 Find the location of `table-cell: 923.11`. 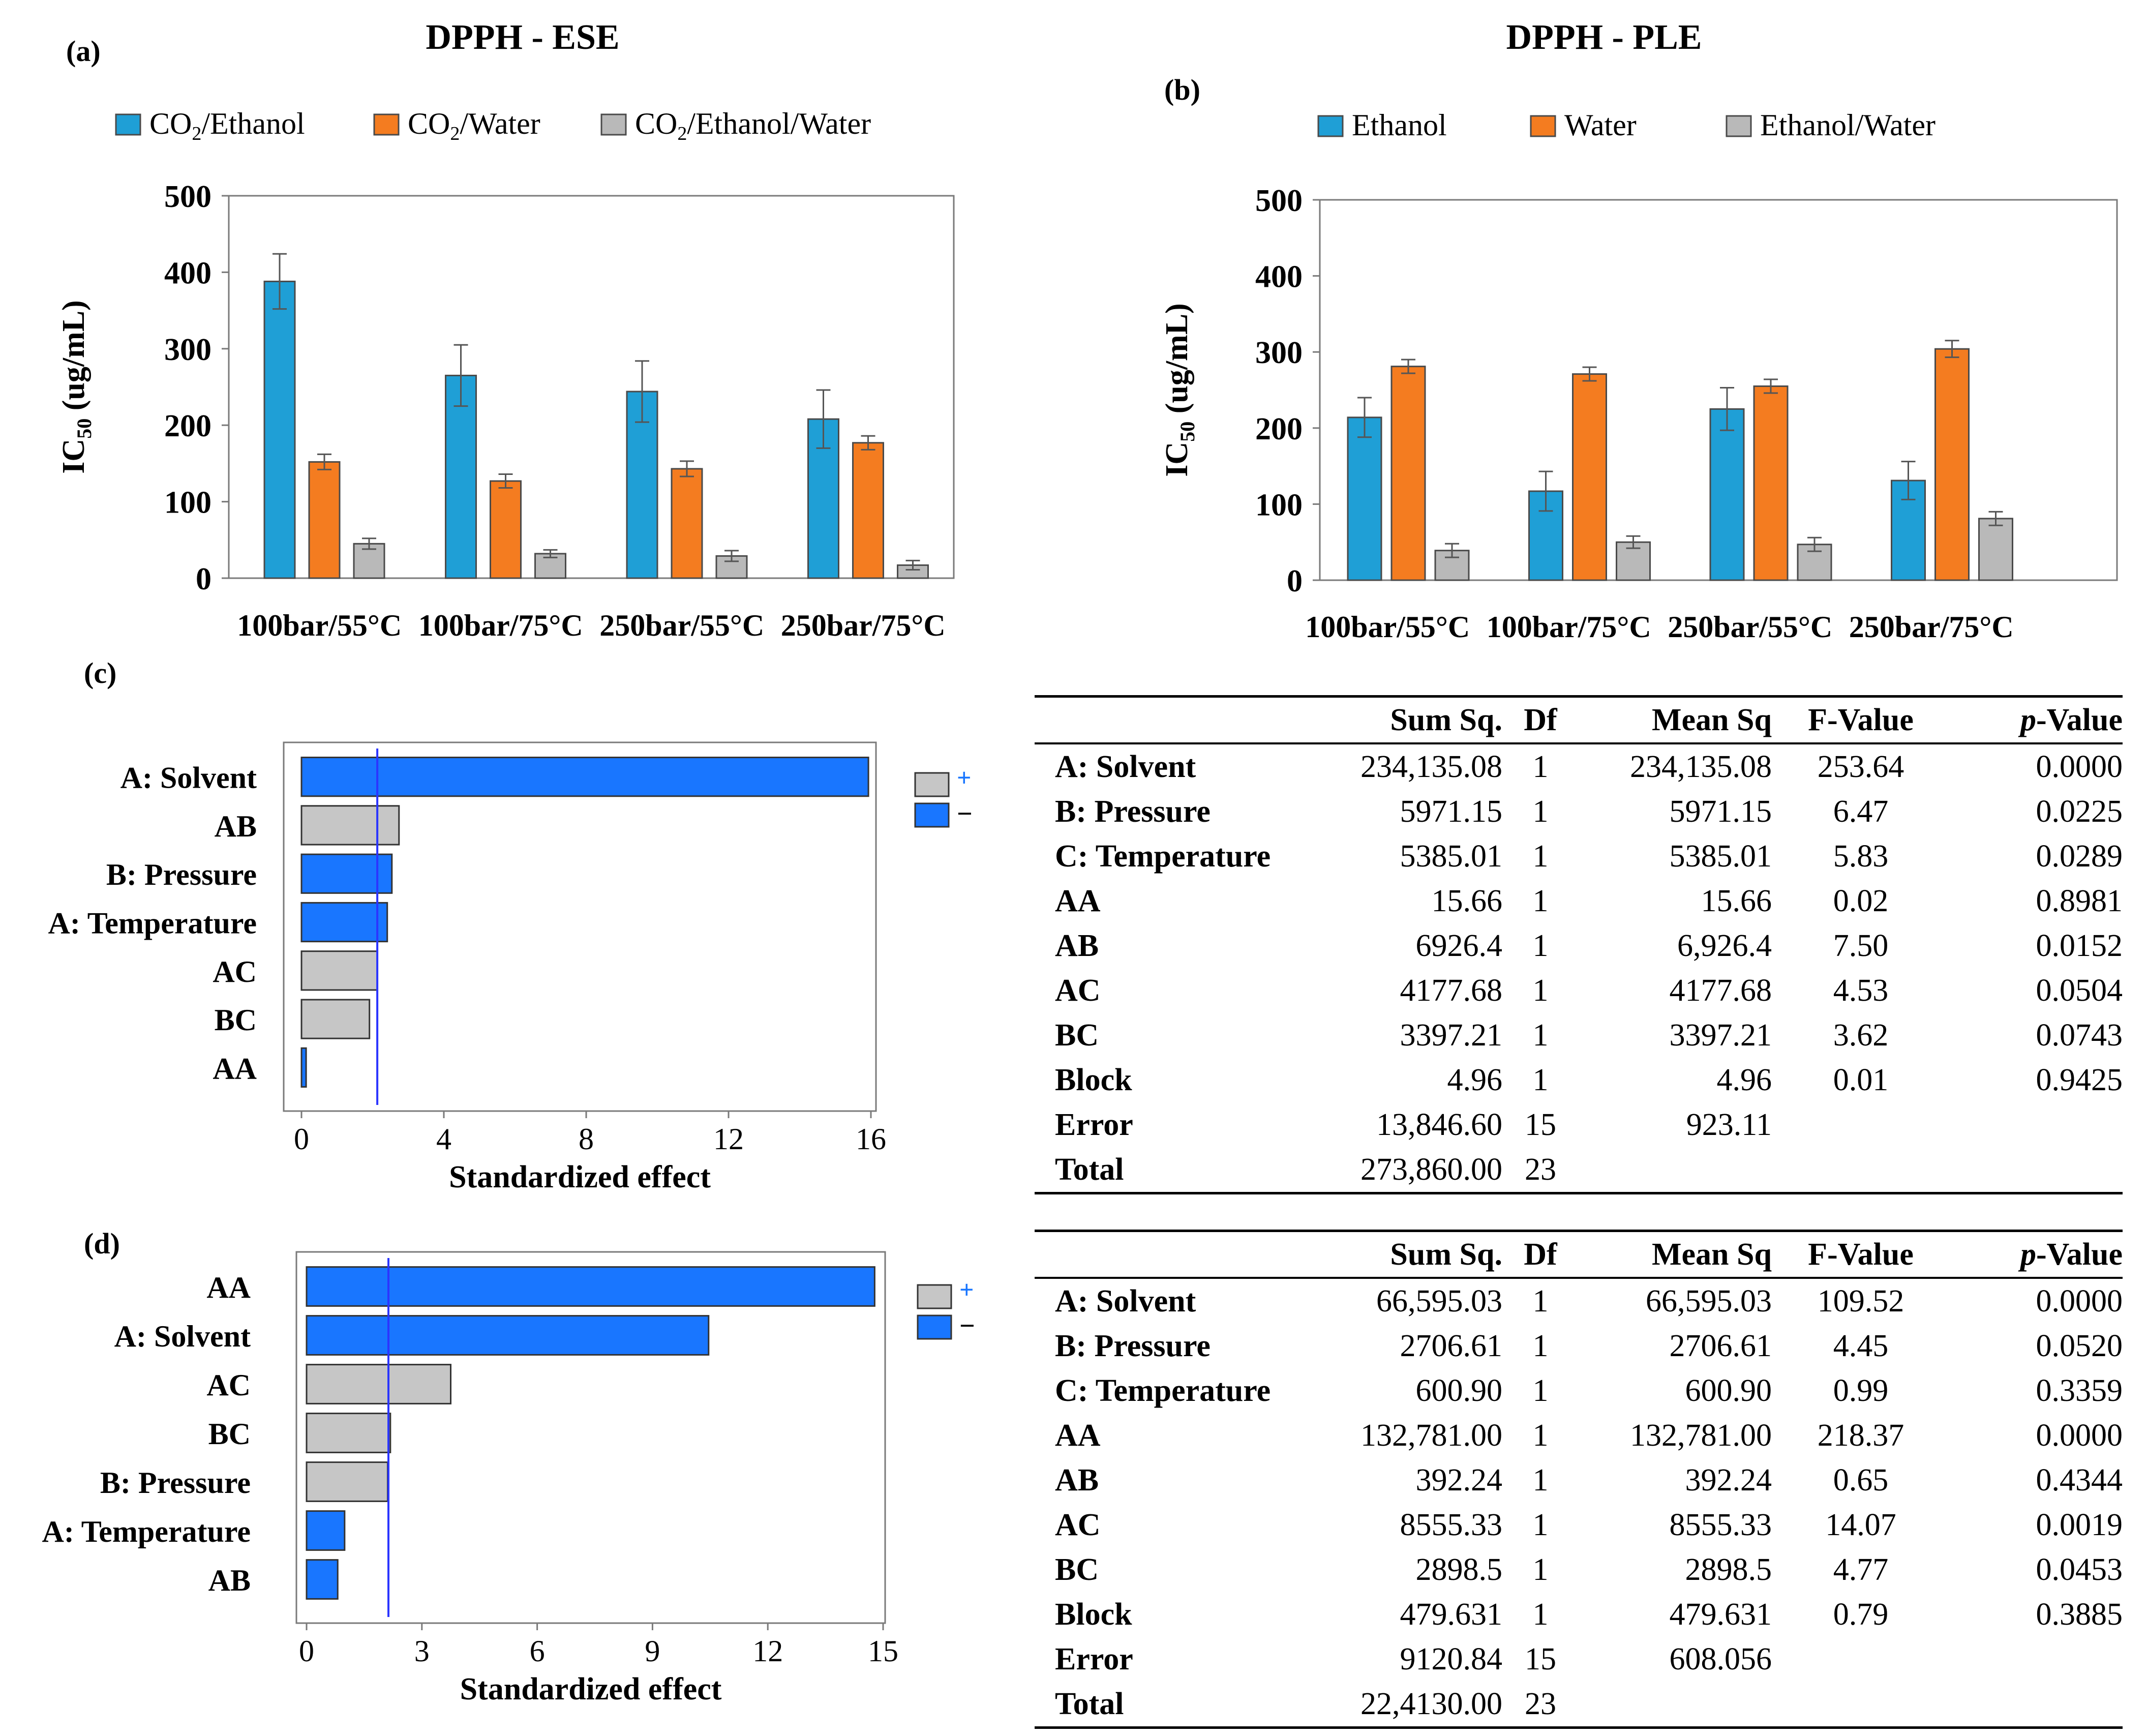

table-cell: 923.11 is located at coordinates (1729, 1124).